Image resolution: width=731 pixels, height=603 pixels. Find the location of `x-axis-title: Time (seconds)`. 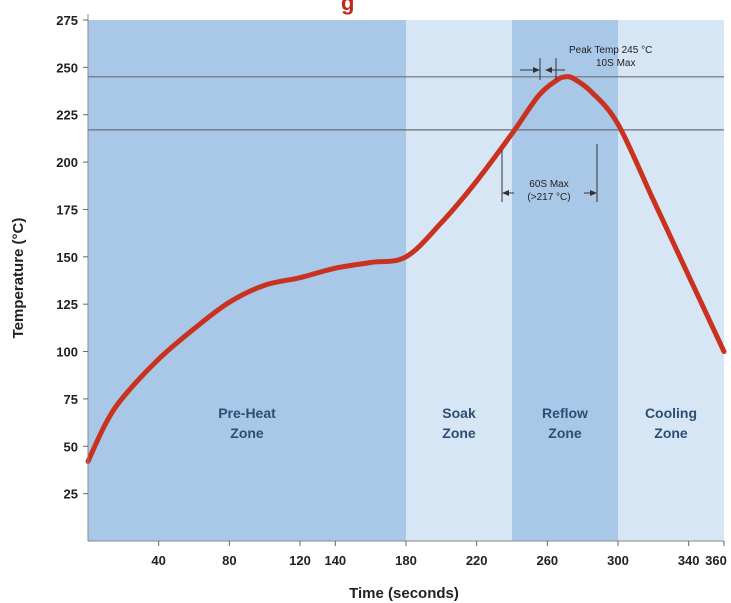

x-axis-title: Time (seconds) is located at coordinates (404, 593).